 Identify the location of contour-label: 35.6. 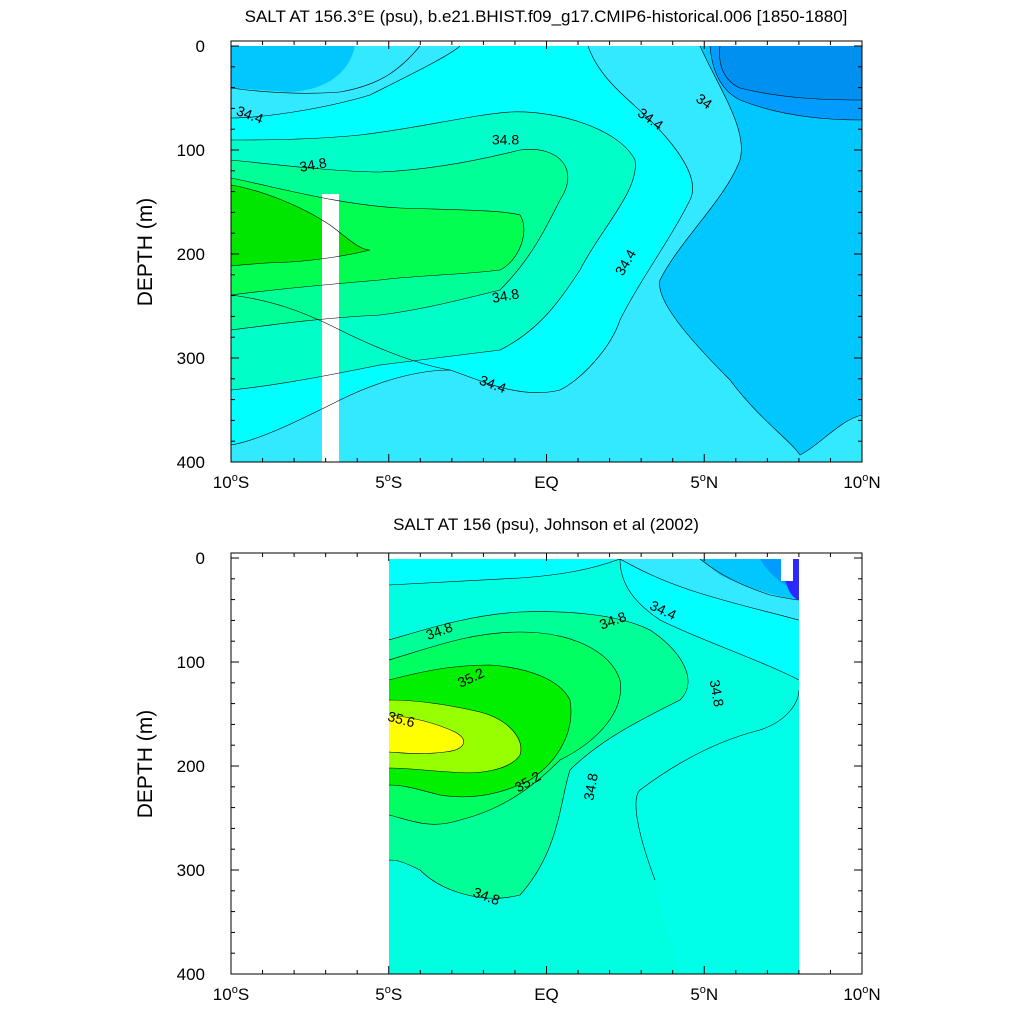
(401, 719).